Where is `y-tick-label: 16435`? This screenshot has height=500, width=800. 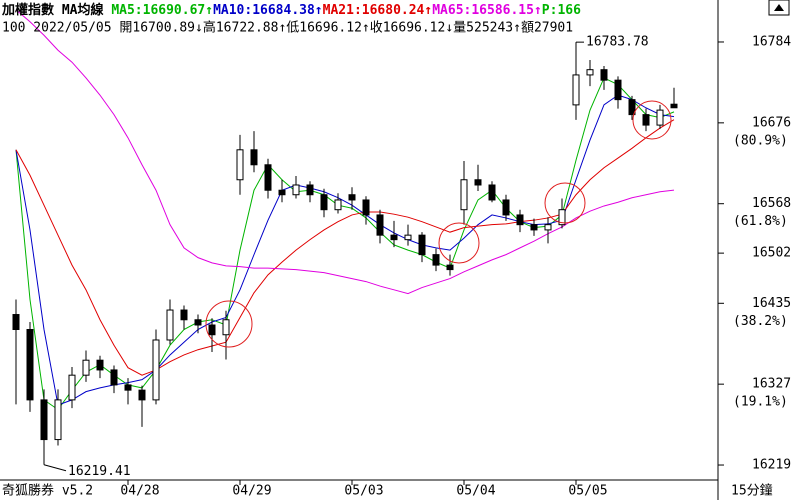
y-tick-label: 16435 is located at coordinates (771, 303).